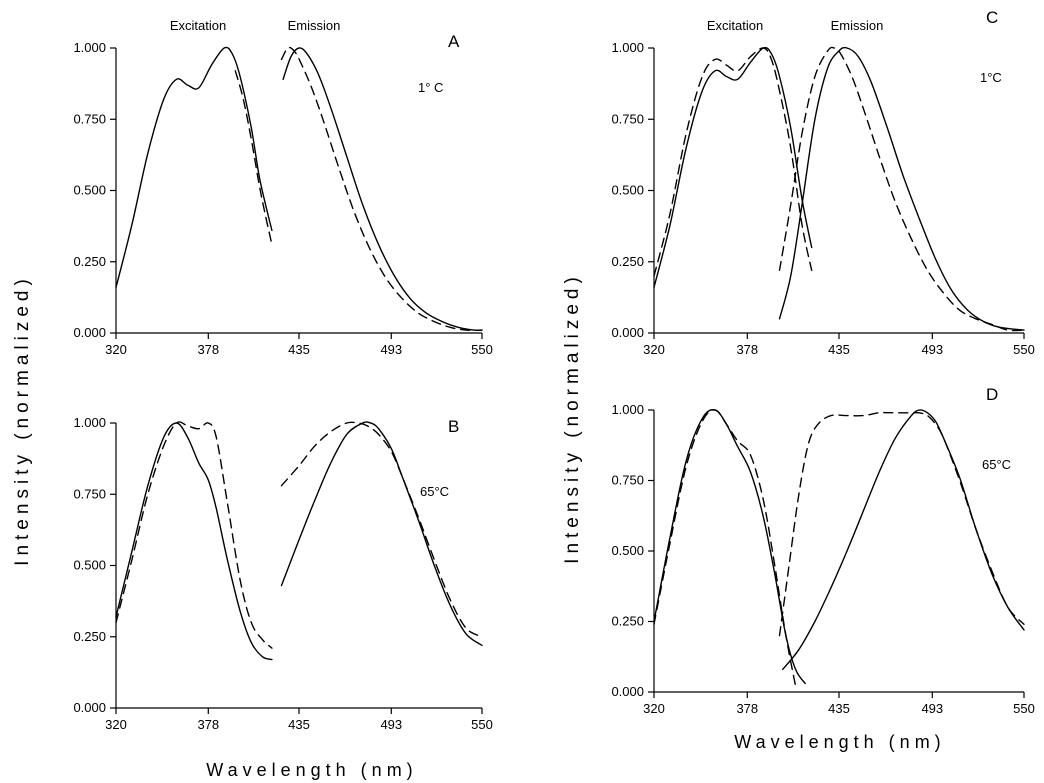 This screenshot has height=783, width=1044. I want to click on y-axis-label-left: Intensity (normalized), so click(22, 420).